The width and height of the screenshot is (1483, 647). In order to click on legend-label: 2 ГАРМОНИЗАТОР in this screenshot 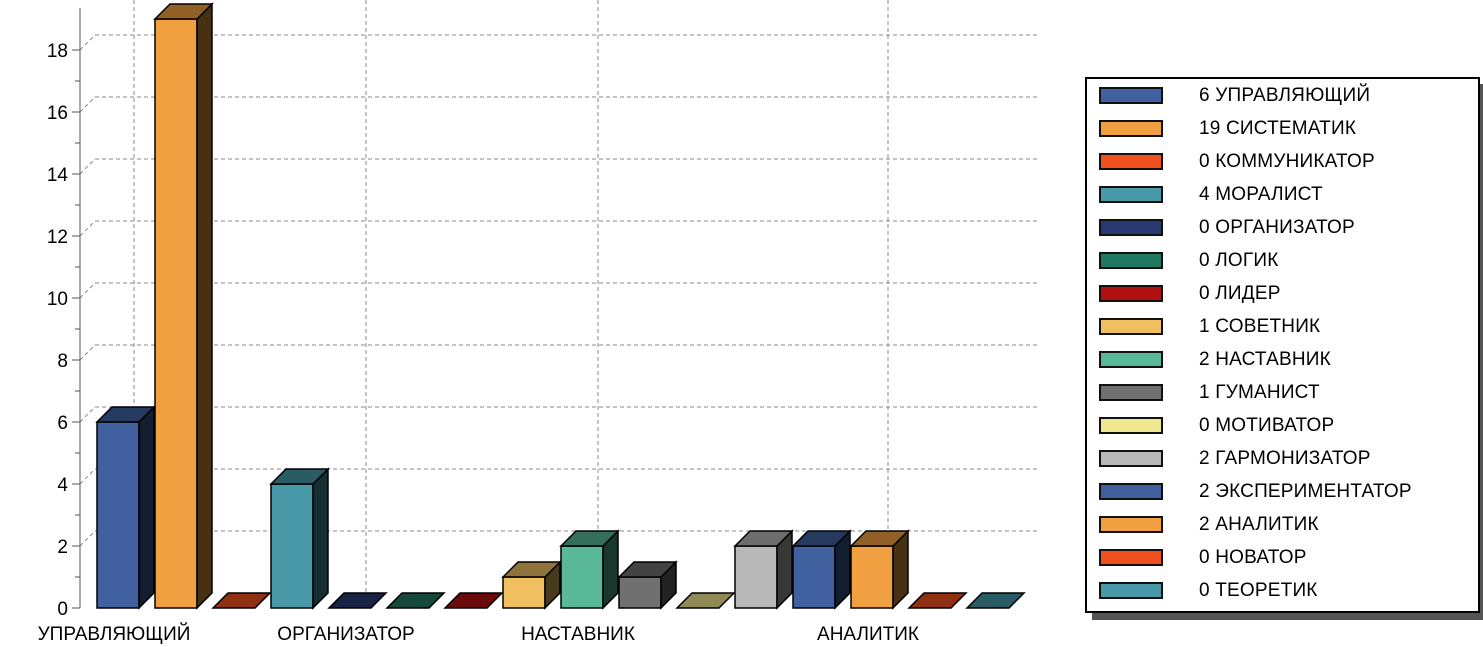, I will do `click(1285, 458)`.